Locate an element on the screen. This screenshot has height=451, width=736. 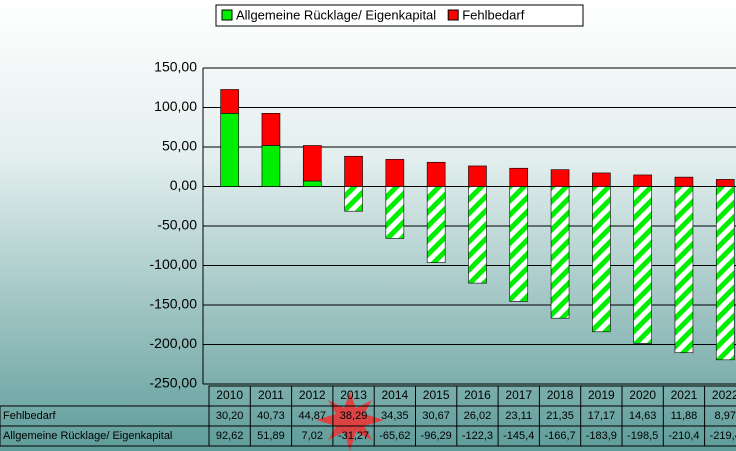
table-cell: 30,20 is located at coordinates (230, 416).